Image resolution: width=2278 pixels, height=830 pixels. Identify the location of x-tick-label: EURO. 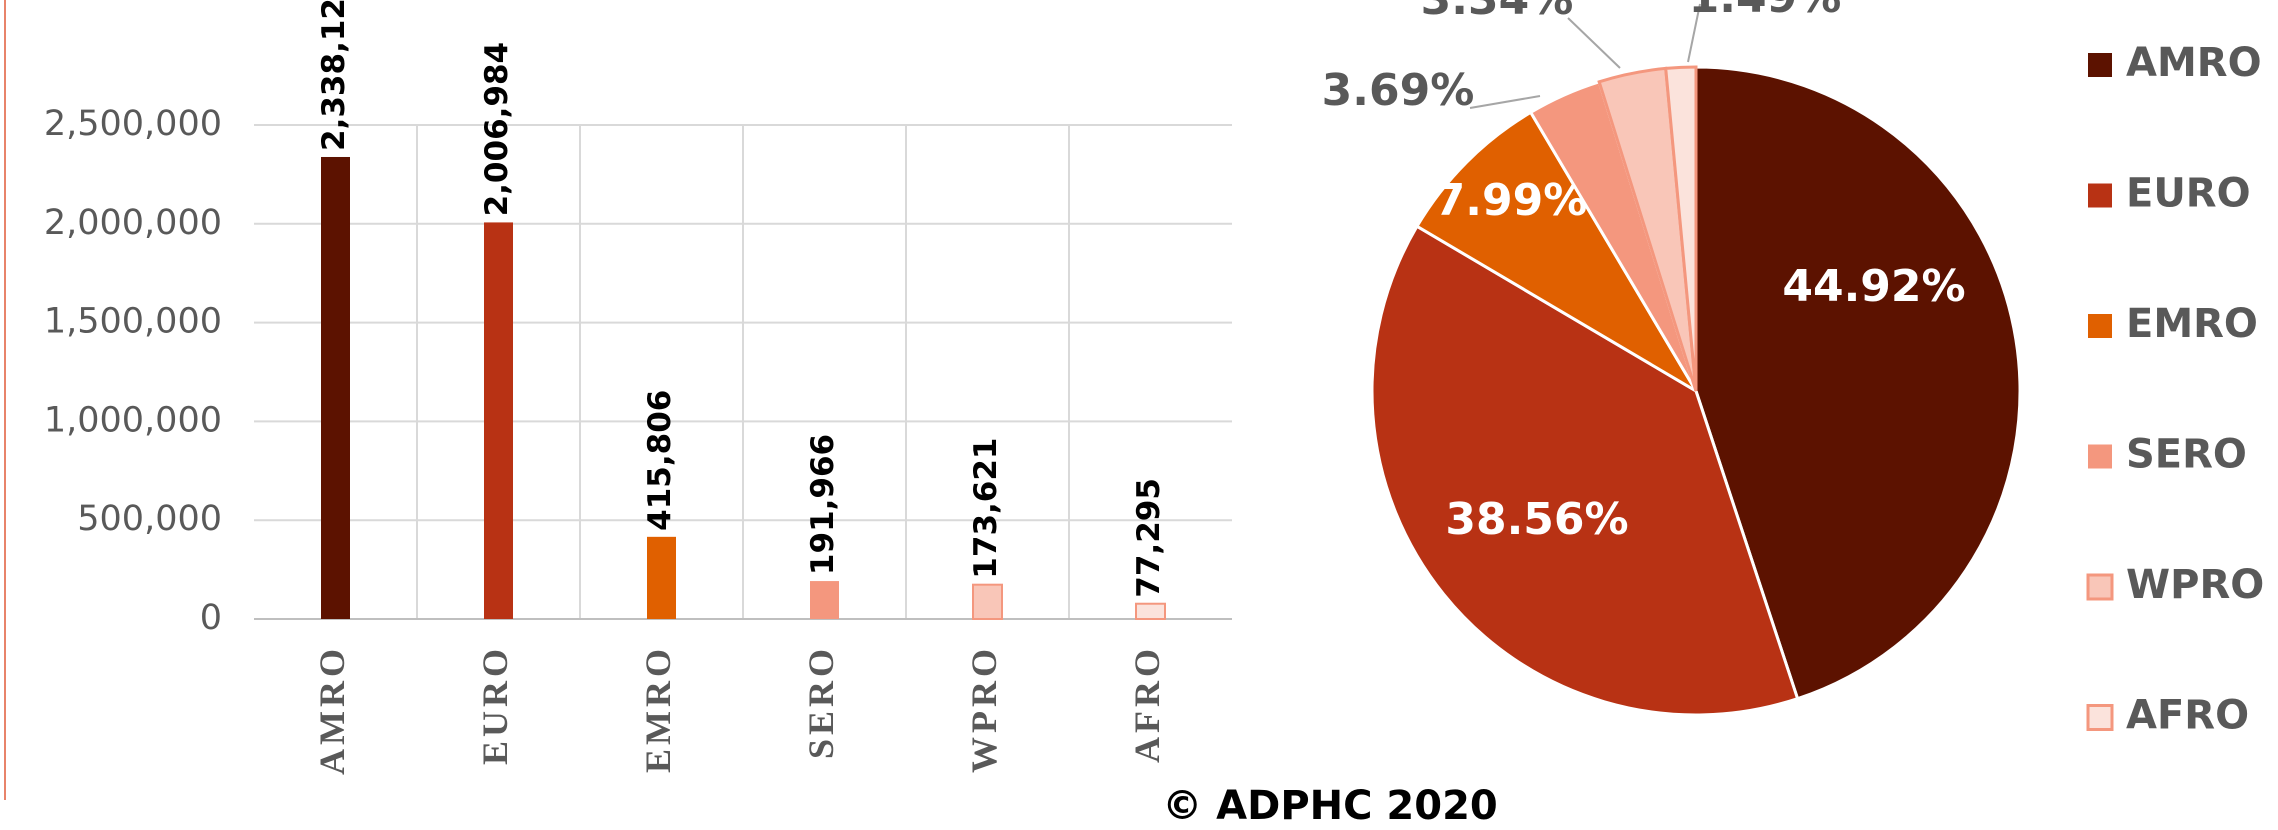
(495, 705).